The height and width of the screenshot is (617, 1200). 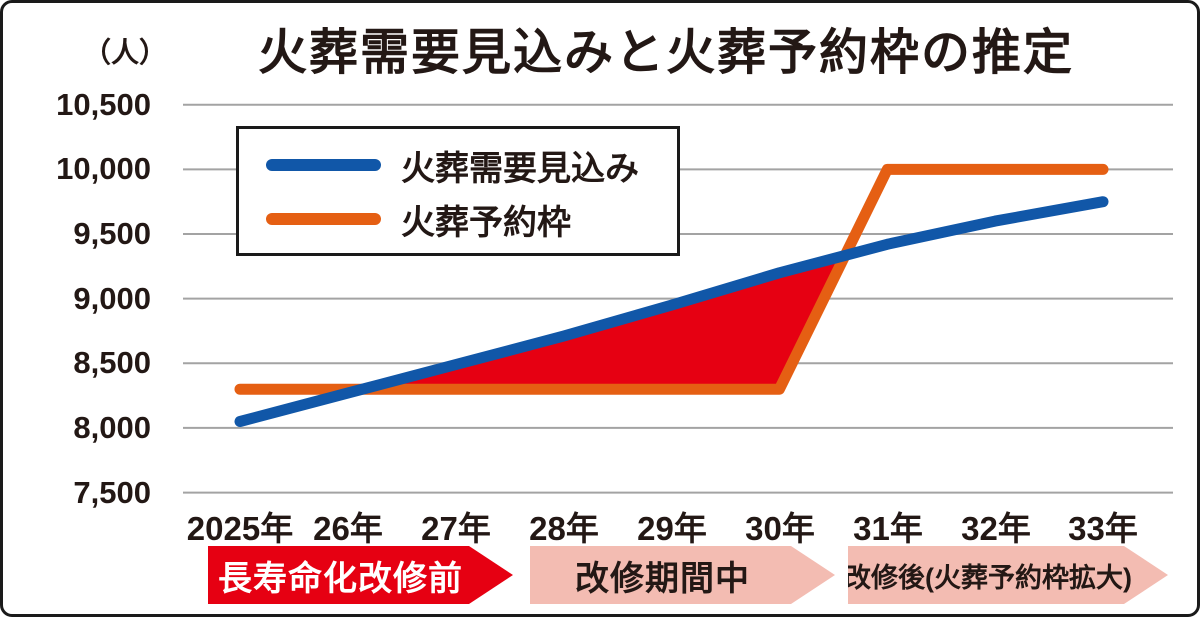 What do you see at coordinates (112, 492) in the screenshot?
I see `y-tick-label: 7,500` at bounding box center [112, 492].